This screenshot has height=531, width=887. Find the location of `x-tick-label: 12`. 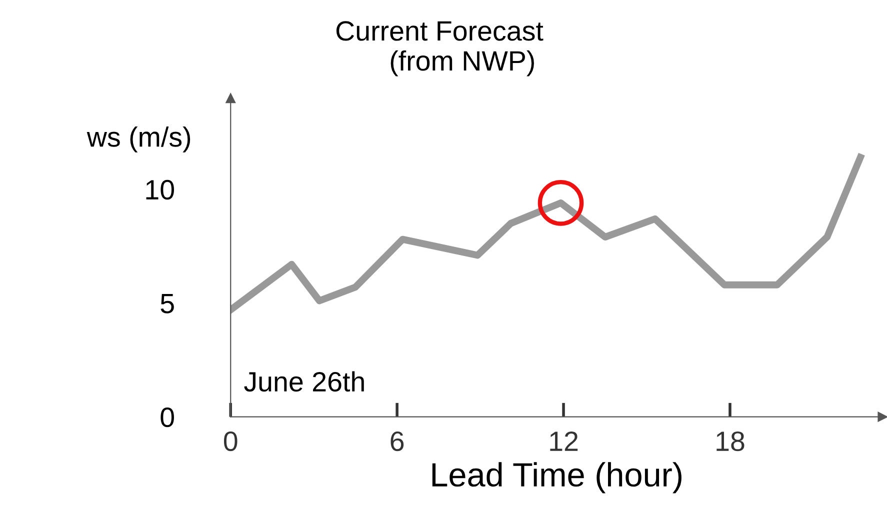

x-tick-label: 12 is located at coordinates (564, 441).